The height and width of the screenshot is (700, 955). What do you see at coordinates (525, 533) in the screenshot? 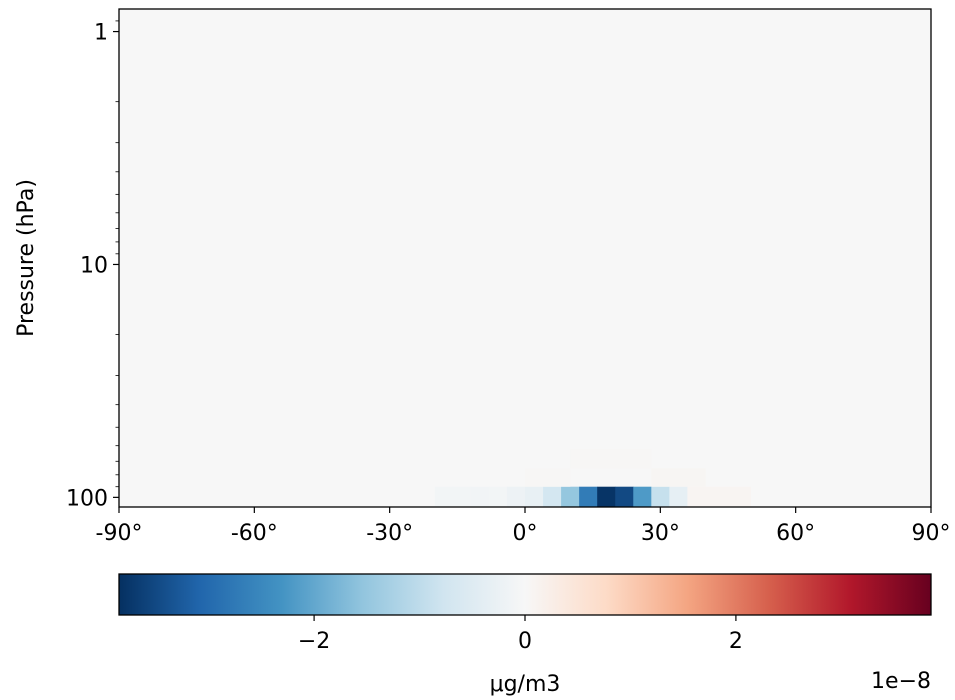
I see `x-tick-label: 0°` at bounding box center [525, 533].